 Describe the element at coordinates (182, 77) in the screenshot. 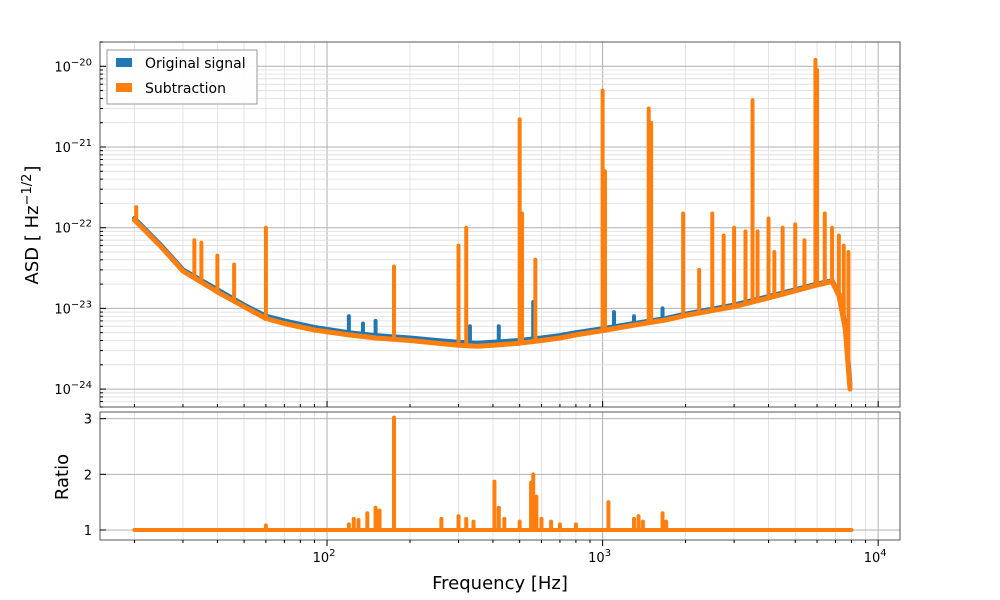

I see `legend: Original signal Subtraction` at that location.